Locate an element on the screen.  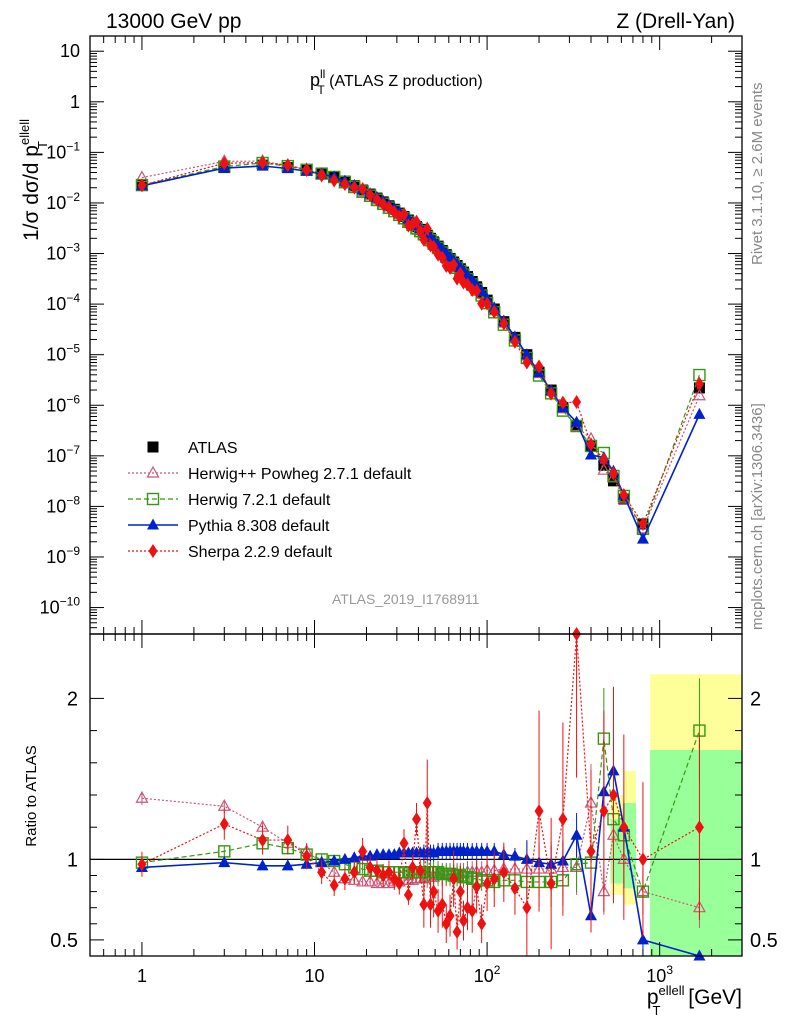
header-left: 13000 GeV pp is located at coordinates (173, 21).